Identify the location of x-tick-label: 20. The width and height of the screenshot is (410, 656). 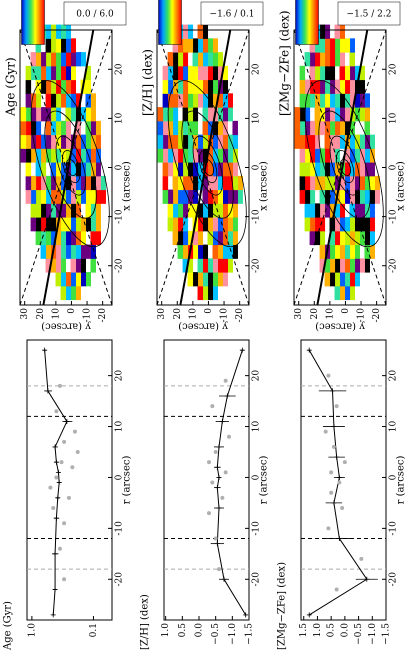
(120, 376).